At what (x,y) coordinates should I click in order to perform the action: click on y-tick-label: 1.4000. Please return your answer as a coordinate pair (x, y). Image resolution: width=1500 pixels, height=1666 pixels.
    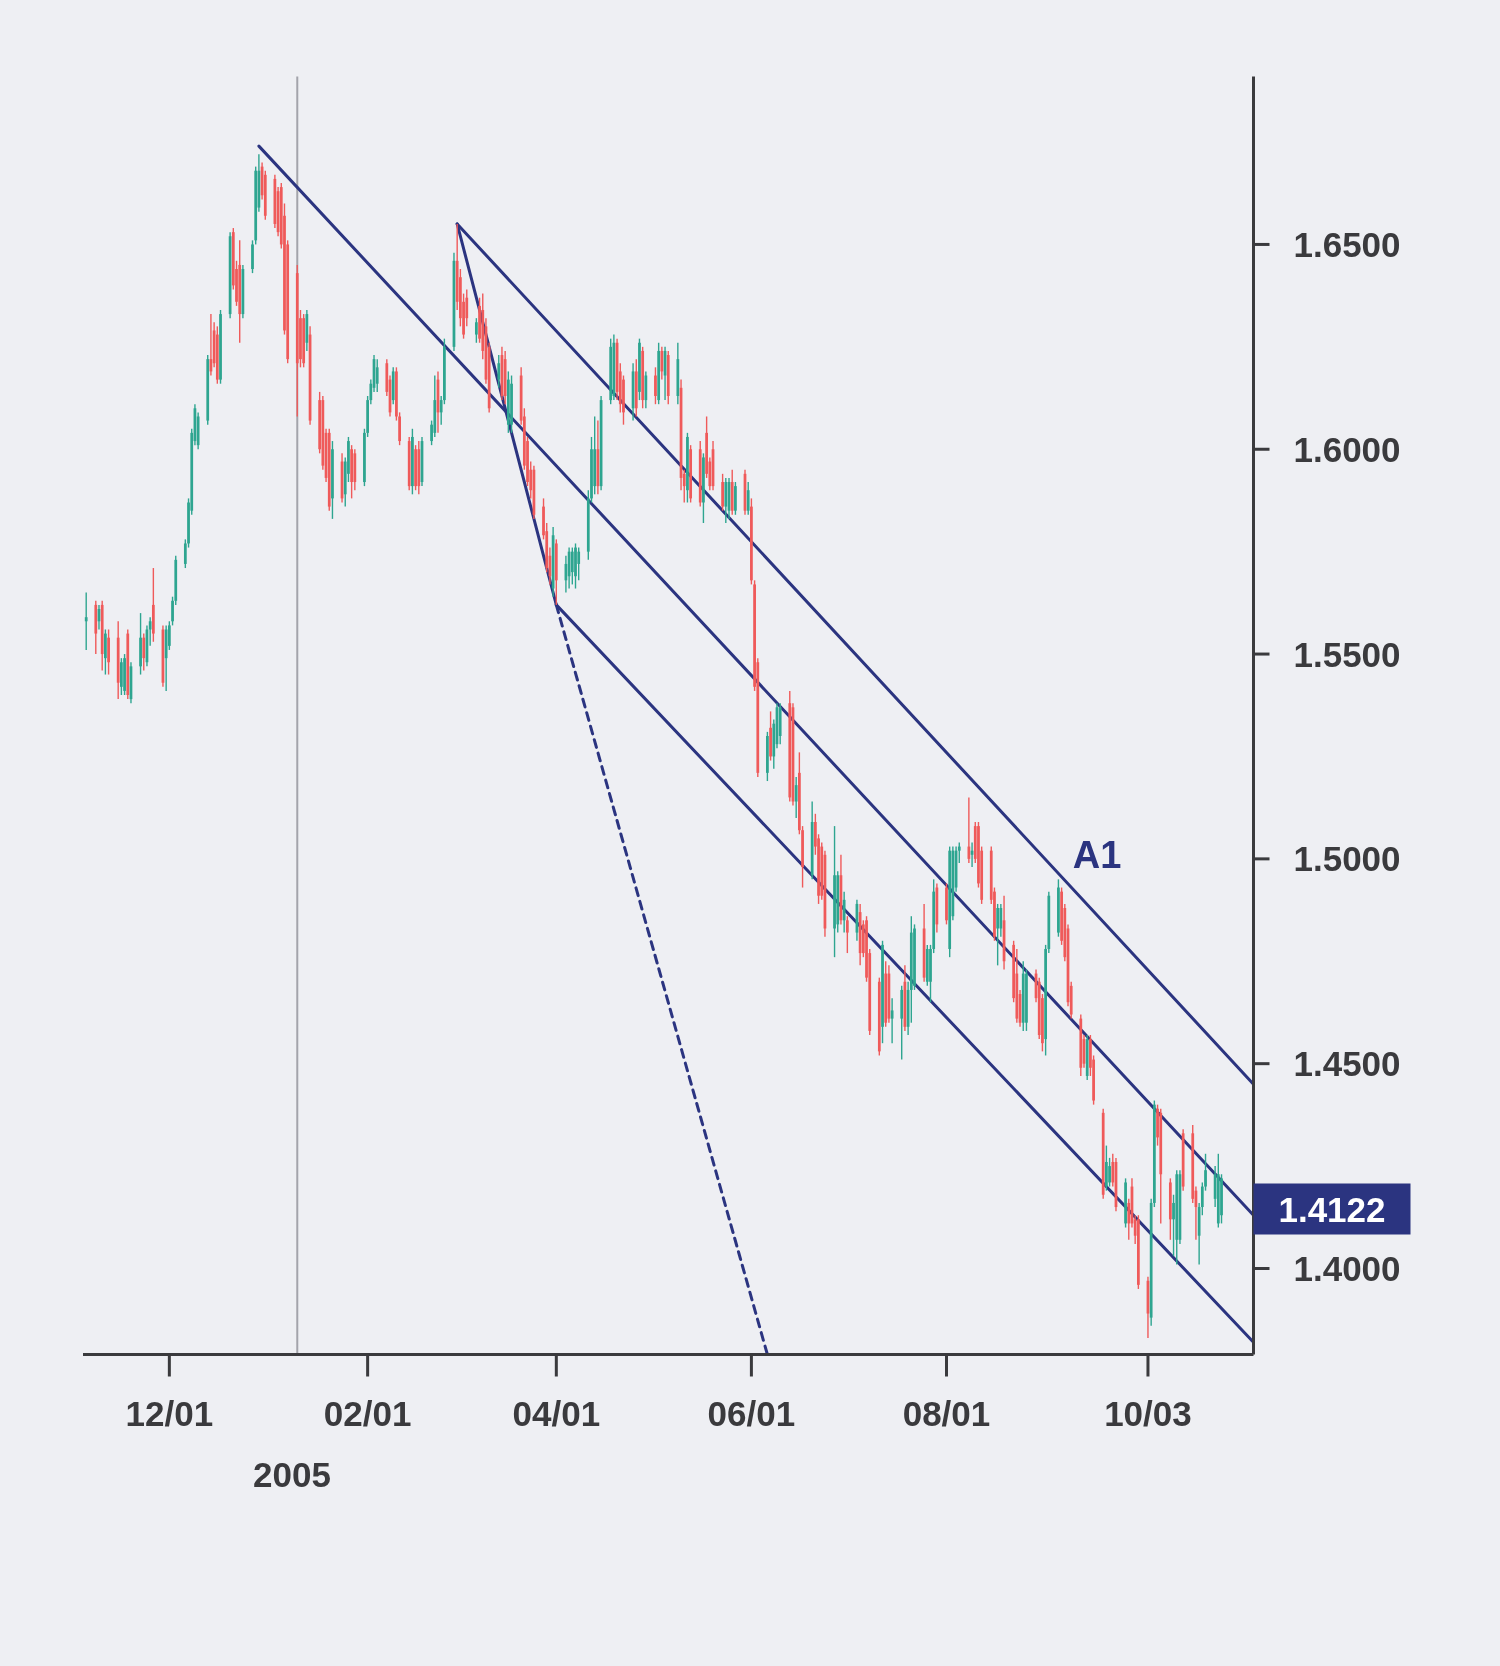
    Looking at the image, I should click on (1347, 1268).